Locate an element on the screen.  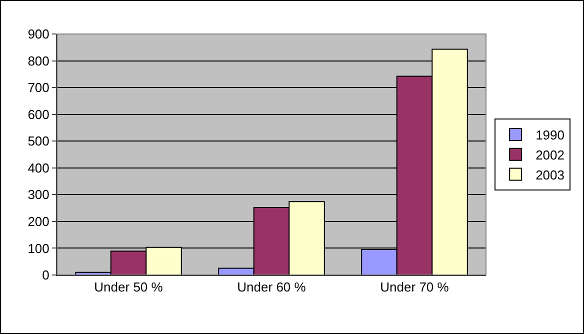
legend-label: 2003 is located at coordinates (550, 174).